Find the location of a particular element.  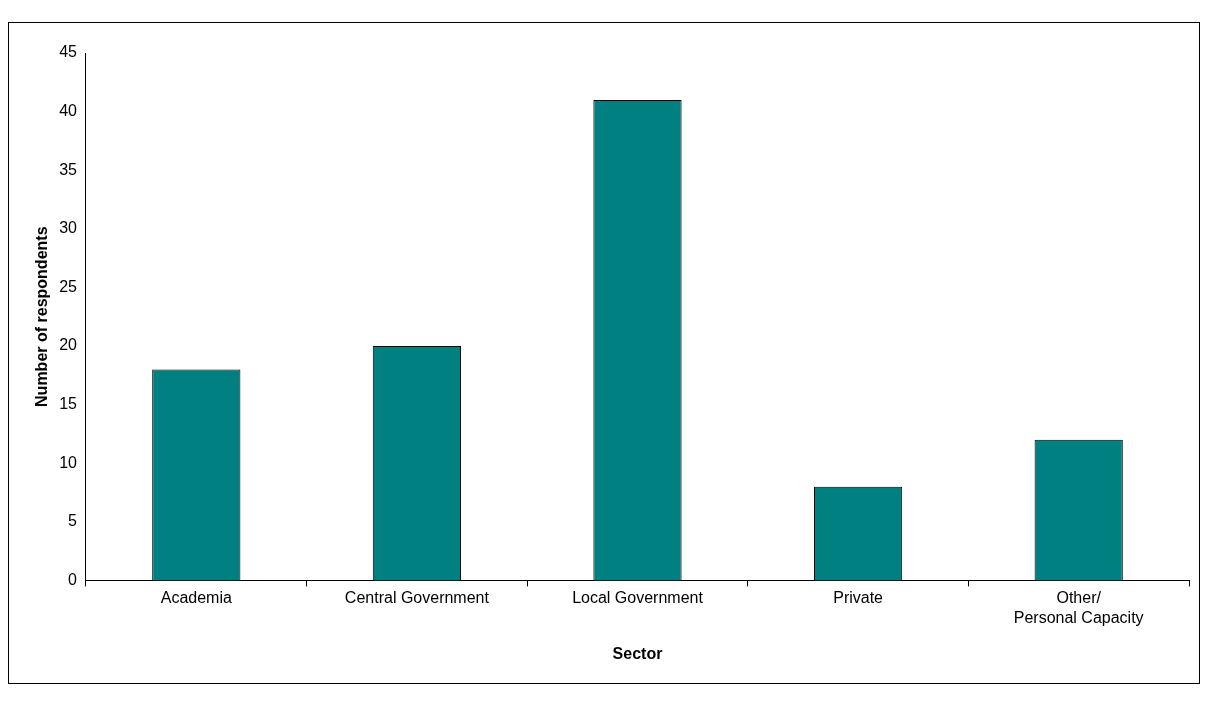

y-tick-label: 20 is located at coordinates (68, 345).